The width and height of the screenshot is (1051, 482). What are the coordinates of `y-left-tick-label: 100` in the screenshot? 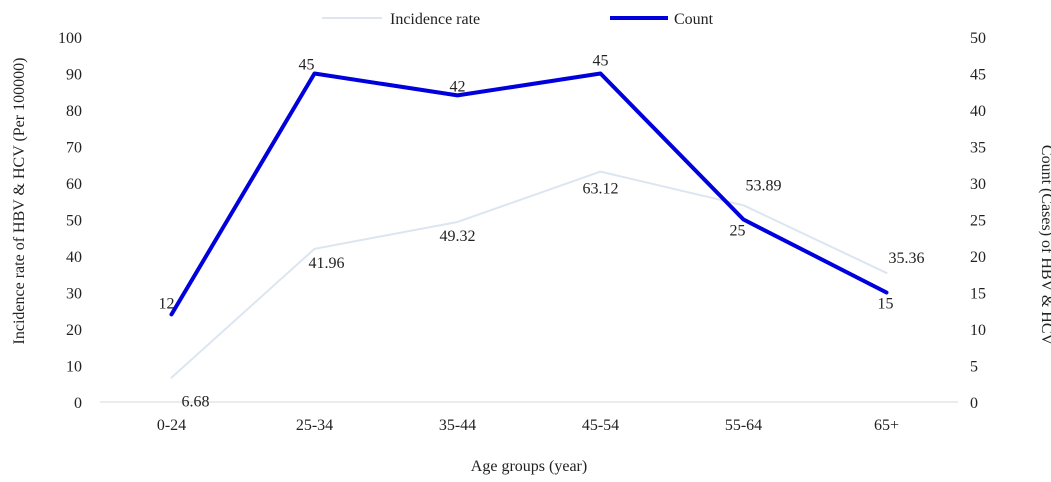 It's located at (70, 38).